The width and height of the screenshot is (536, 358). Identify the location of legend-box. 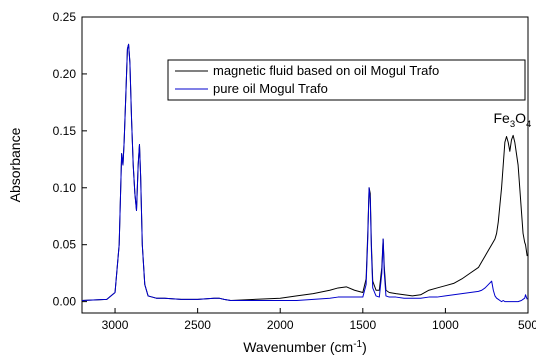
(346, 80).